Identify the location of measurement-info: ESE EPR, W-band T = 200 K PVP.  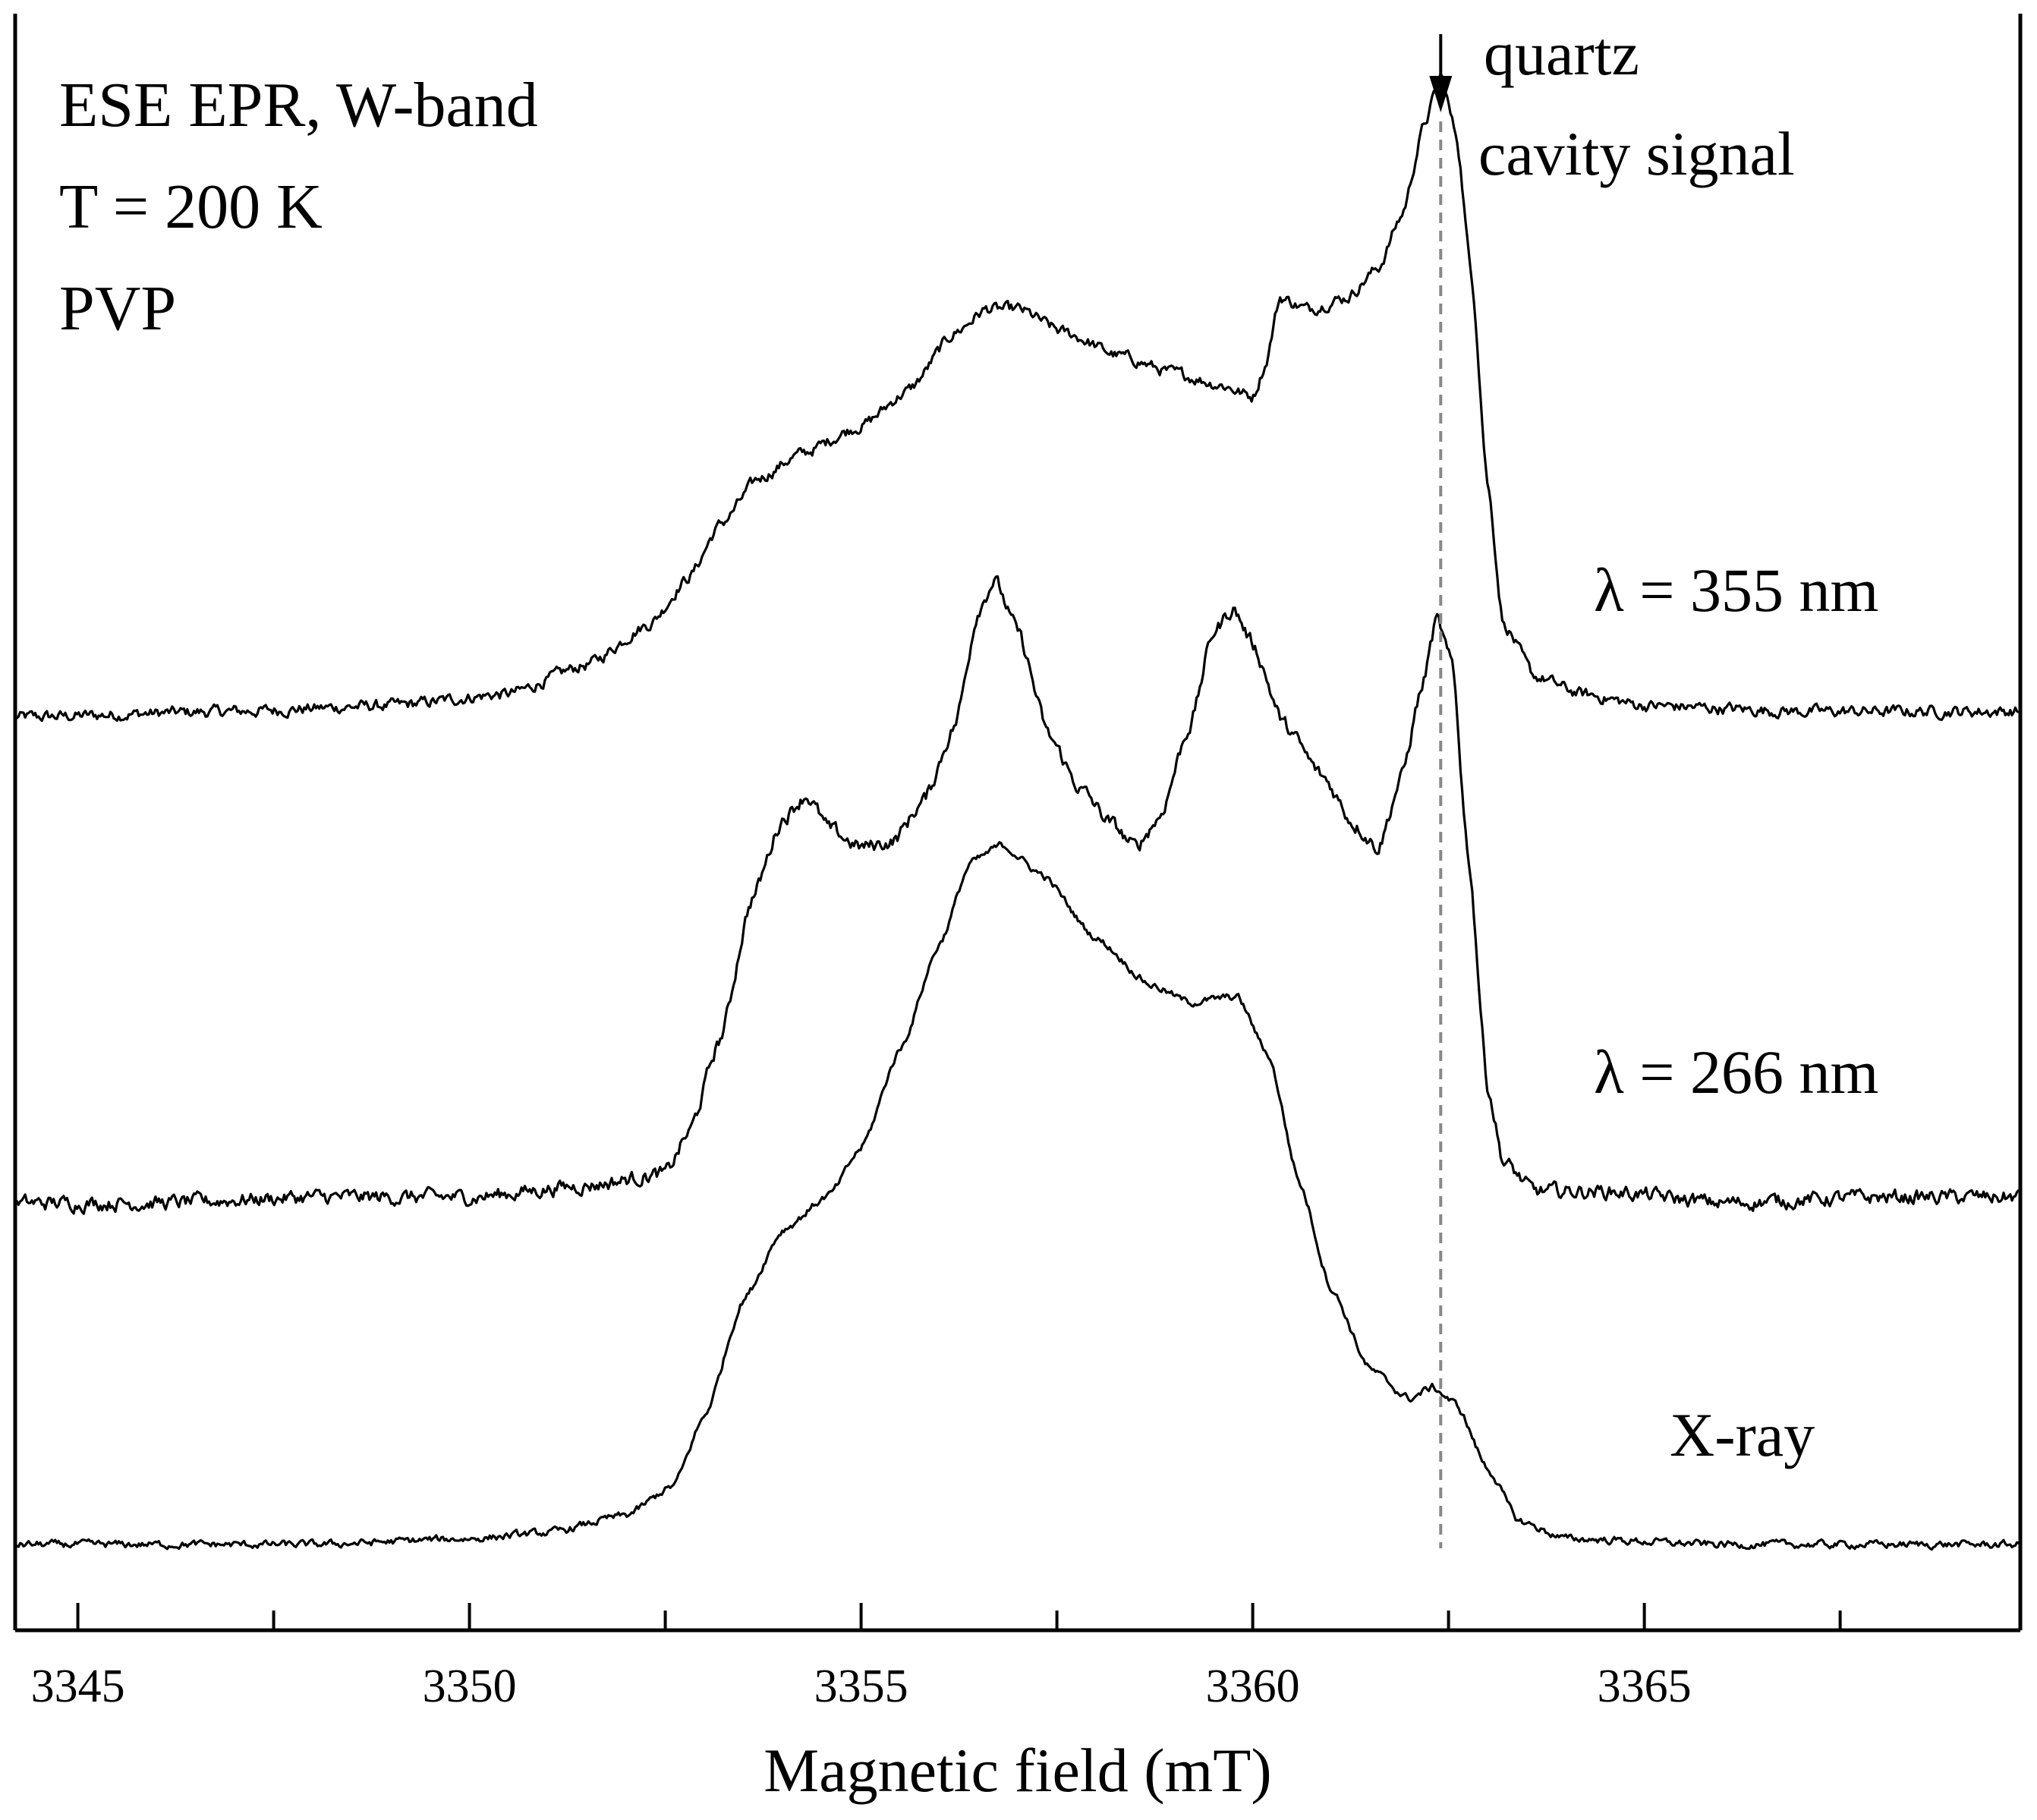
(299, 207).